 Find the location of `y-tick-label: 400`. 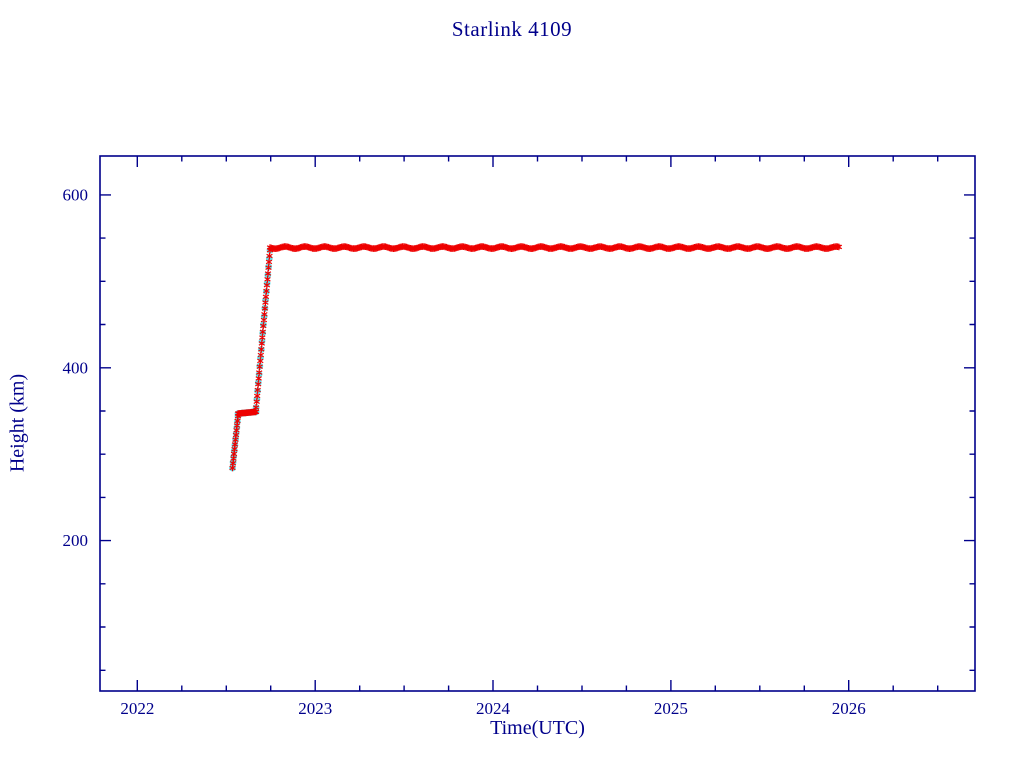

y-tick-label: 400 is located at coordinates (76, 367).